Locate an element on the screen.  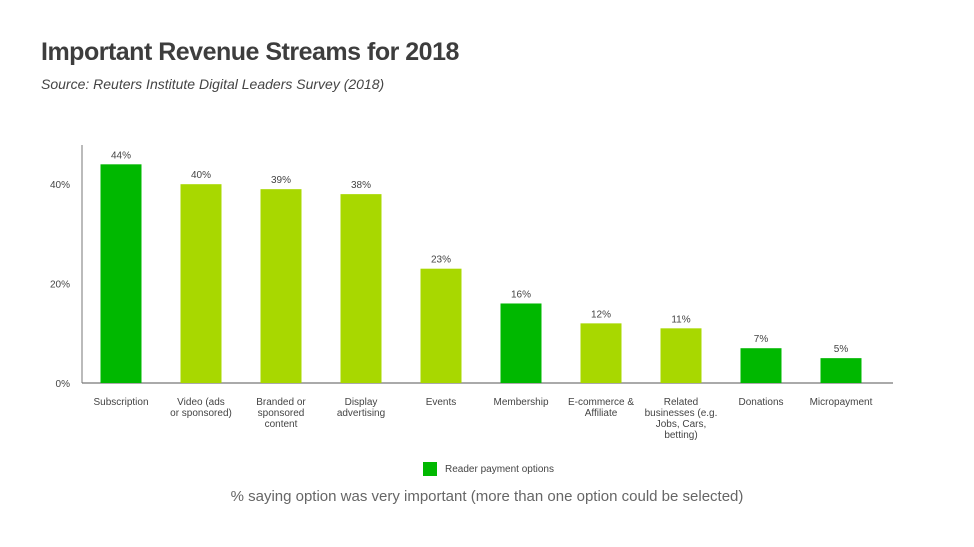
legend-label: Reader payment options is located at coordinates (499, 469).